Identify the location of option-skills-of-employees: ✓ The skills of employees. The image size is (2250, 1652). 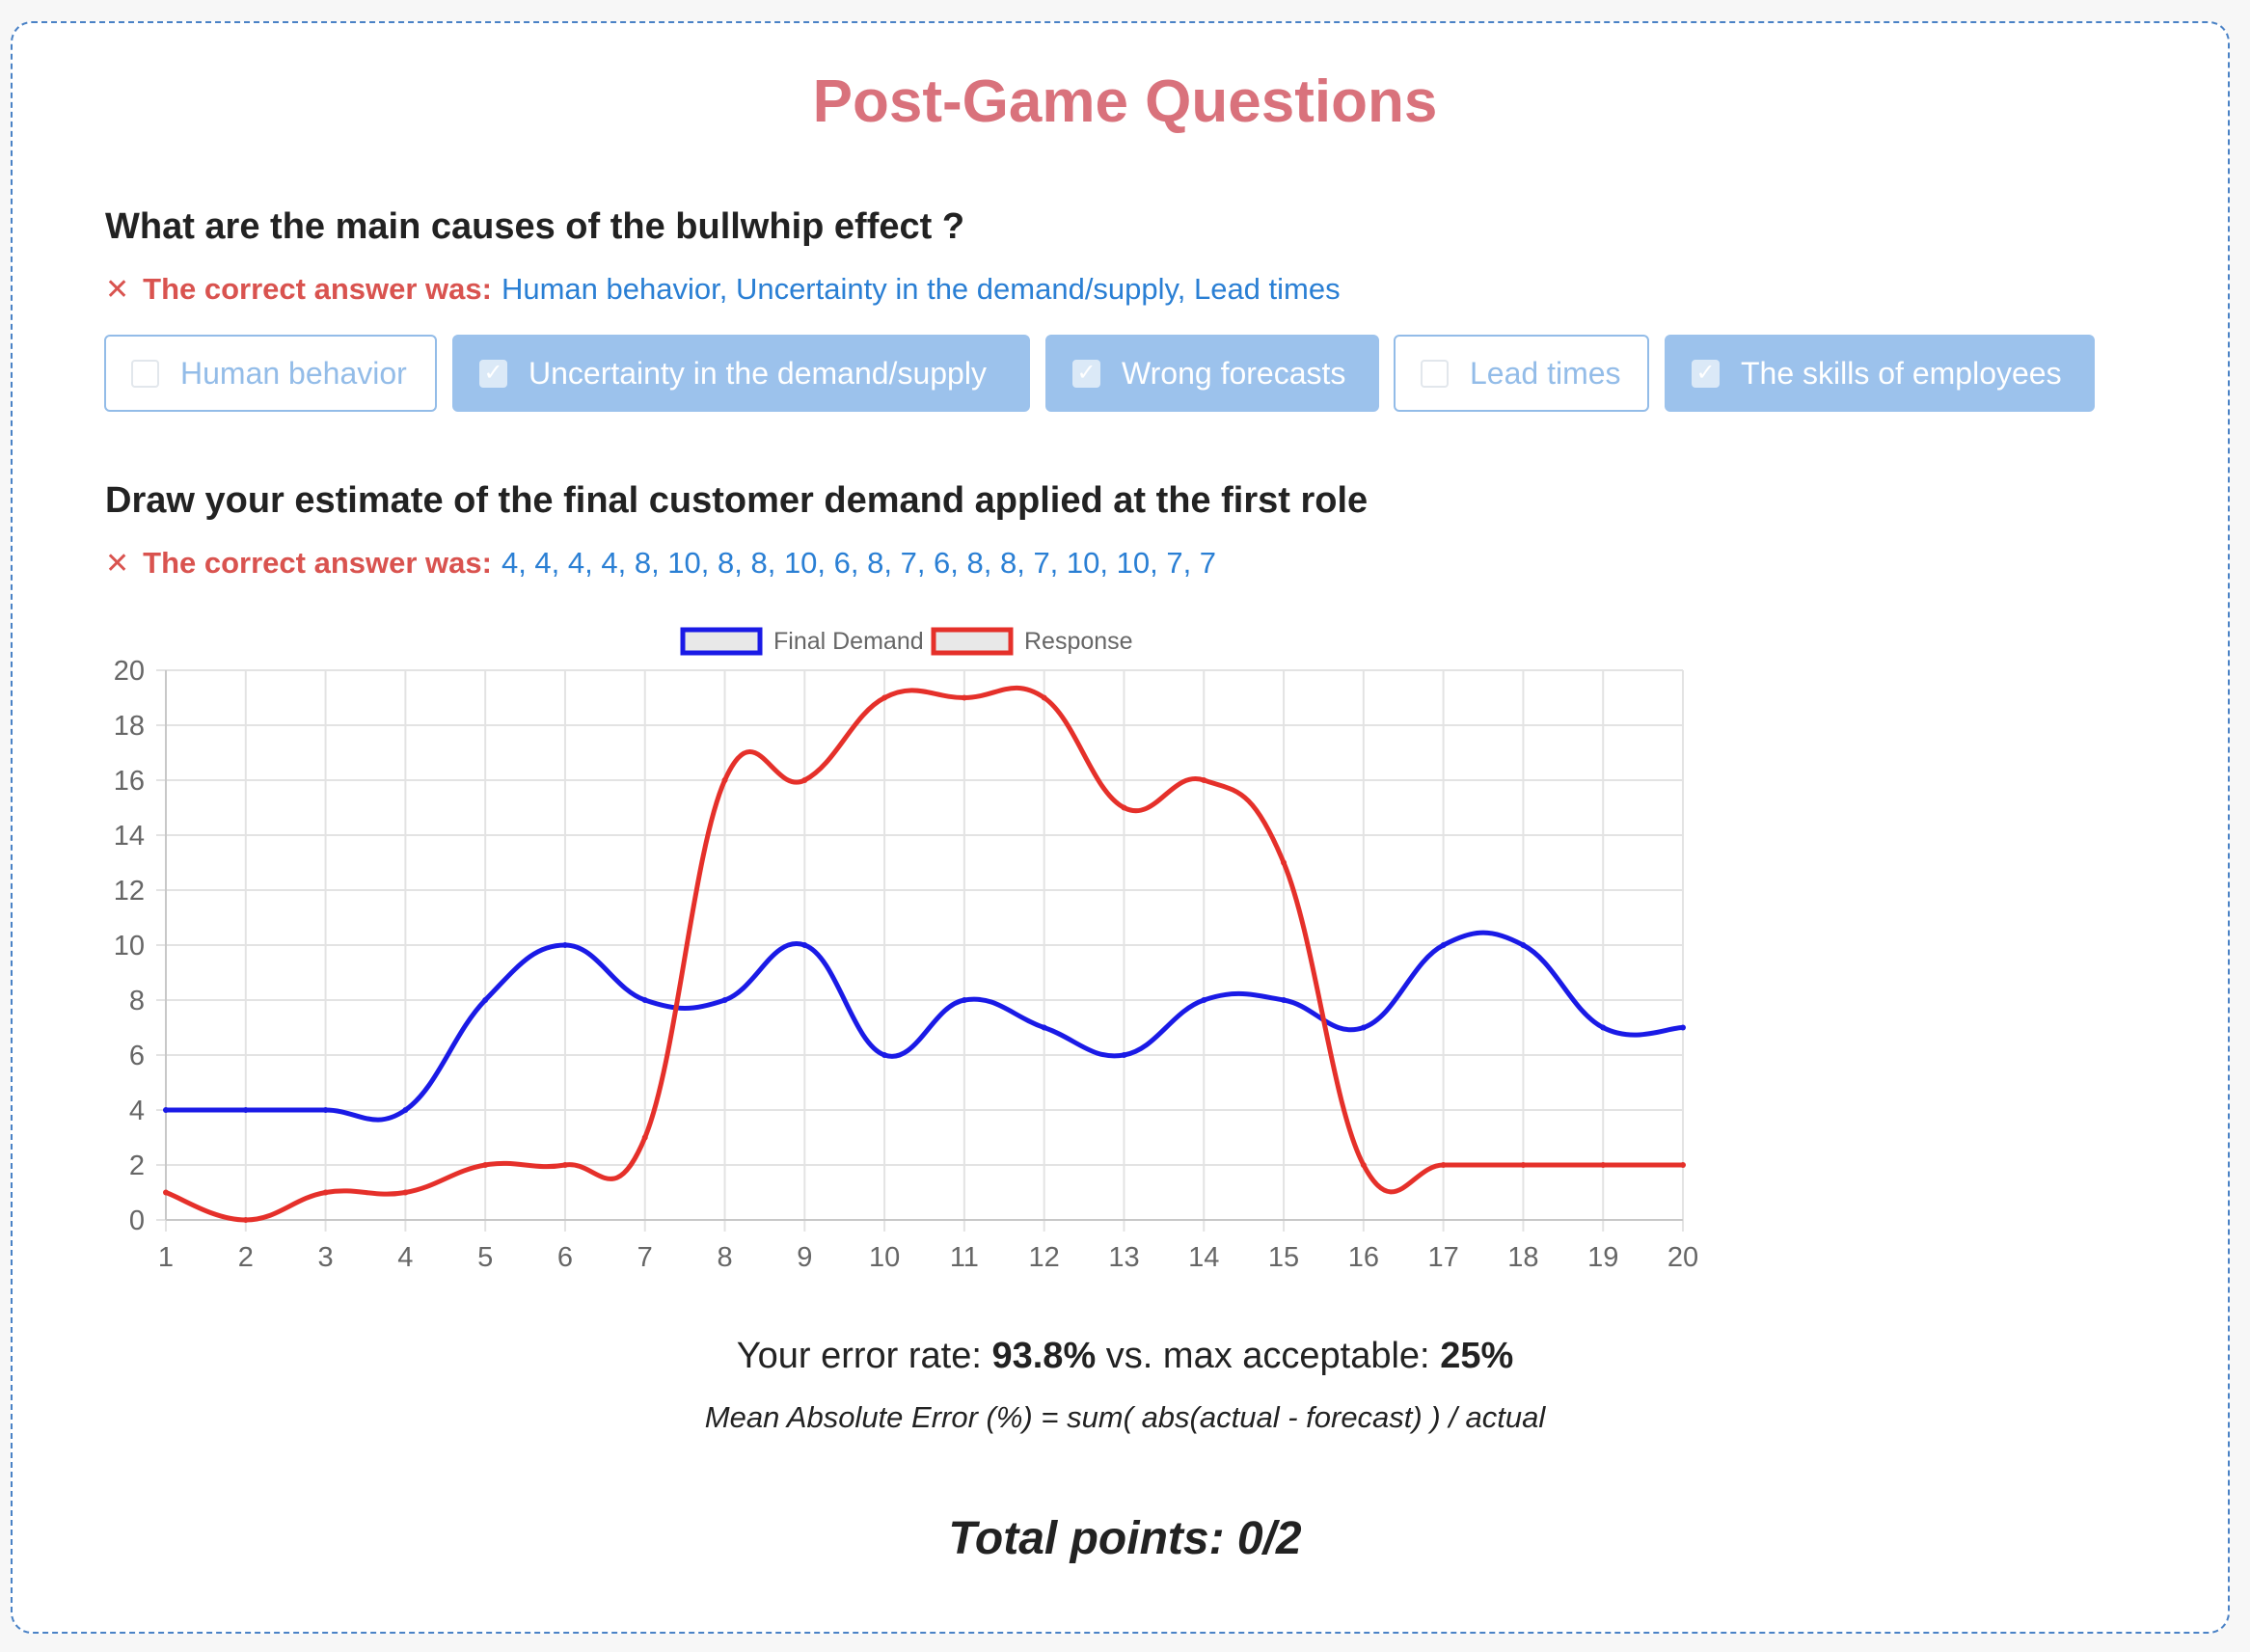
(1880, 373).